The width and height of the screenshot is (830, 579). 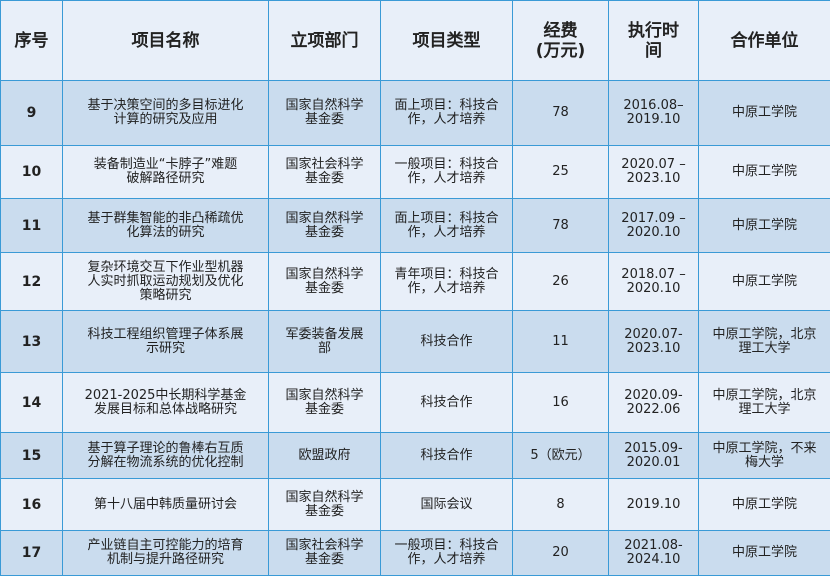 I want to click on cell-project-name: 科技工程组织管理子体系展 示研究, so click(x=165, y=341).